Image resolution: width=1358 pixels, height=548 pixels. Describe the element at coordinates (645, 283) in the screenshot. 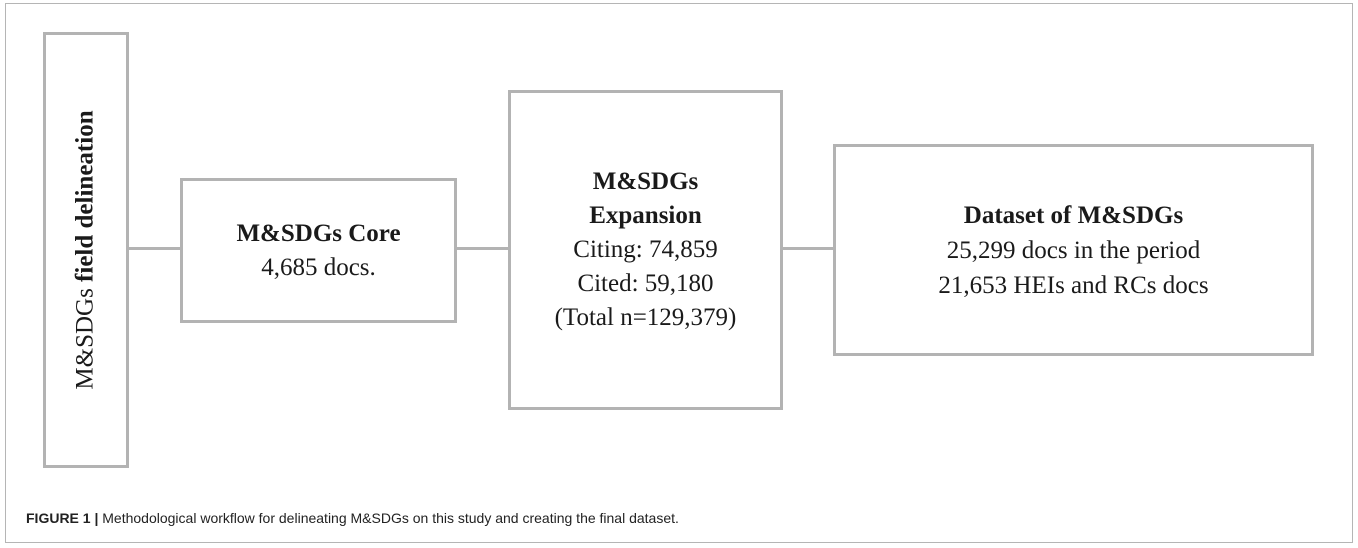

I see `expansion-box-cited: Cited: 59,180` at that location.